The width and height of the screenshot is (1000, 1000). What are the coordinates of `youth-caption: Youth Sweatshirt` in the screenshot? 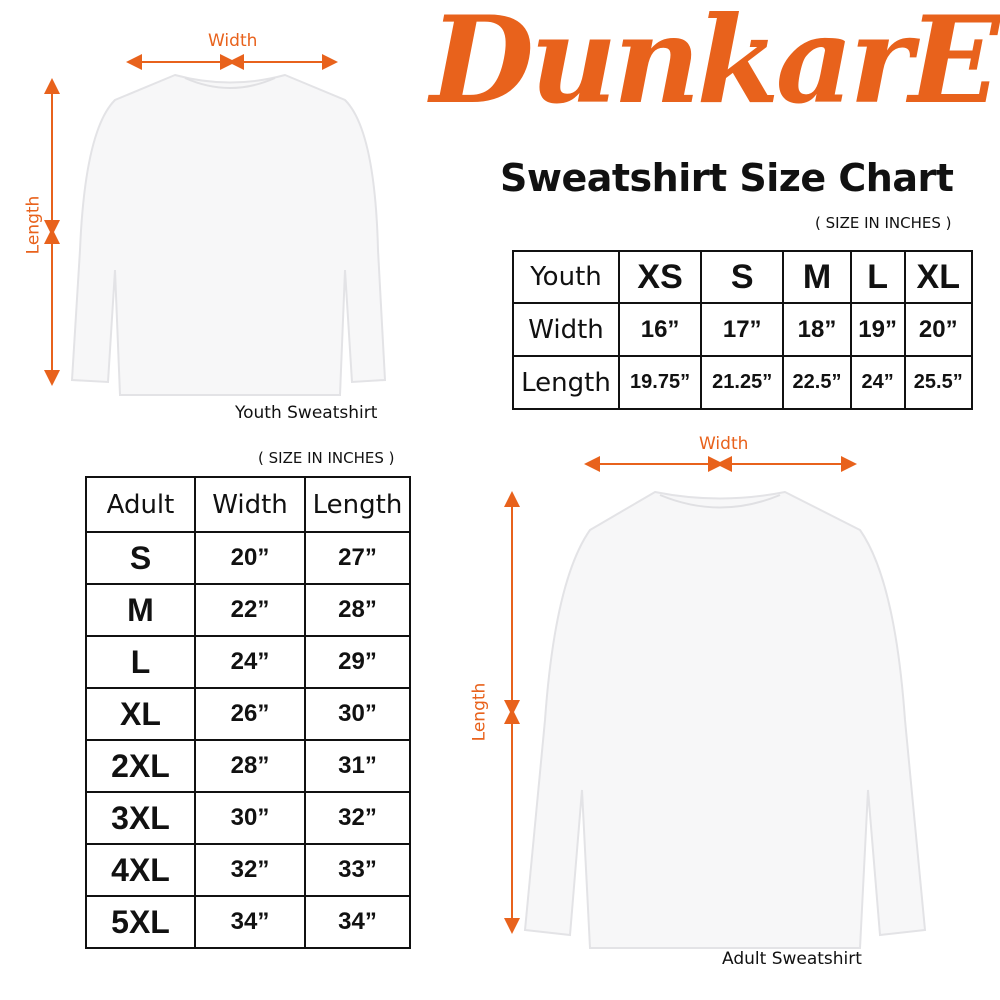 It's located at (306, 413).